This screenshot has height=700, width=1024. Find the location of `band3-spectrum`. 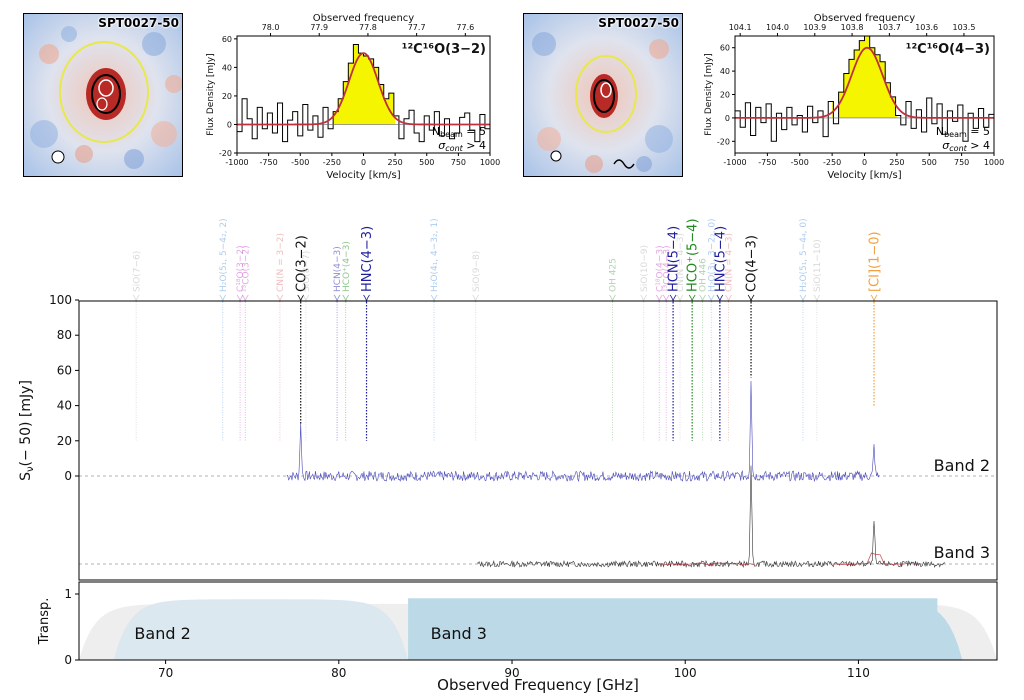

band3-spectrum is located at coordinates (711, 516).